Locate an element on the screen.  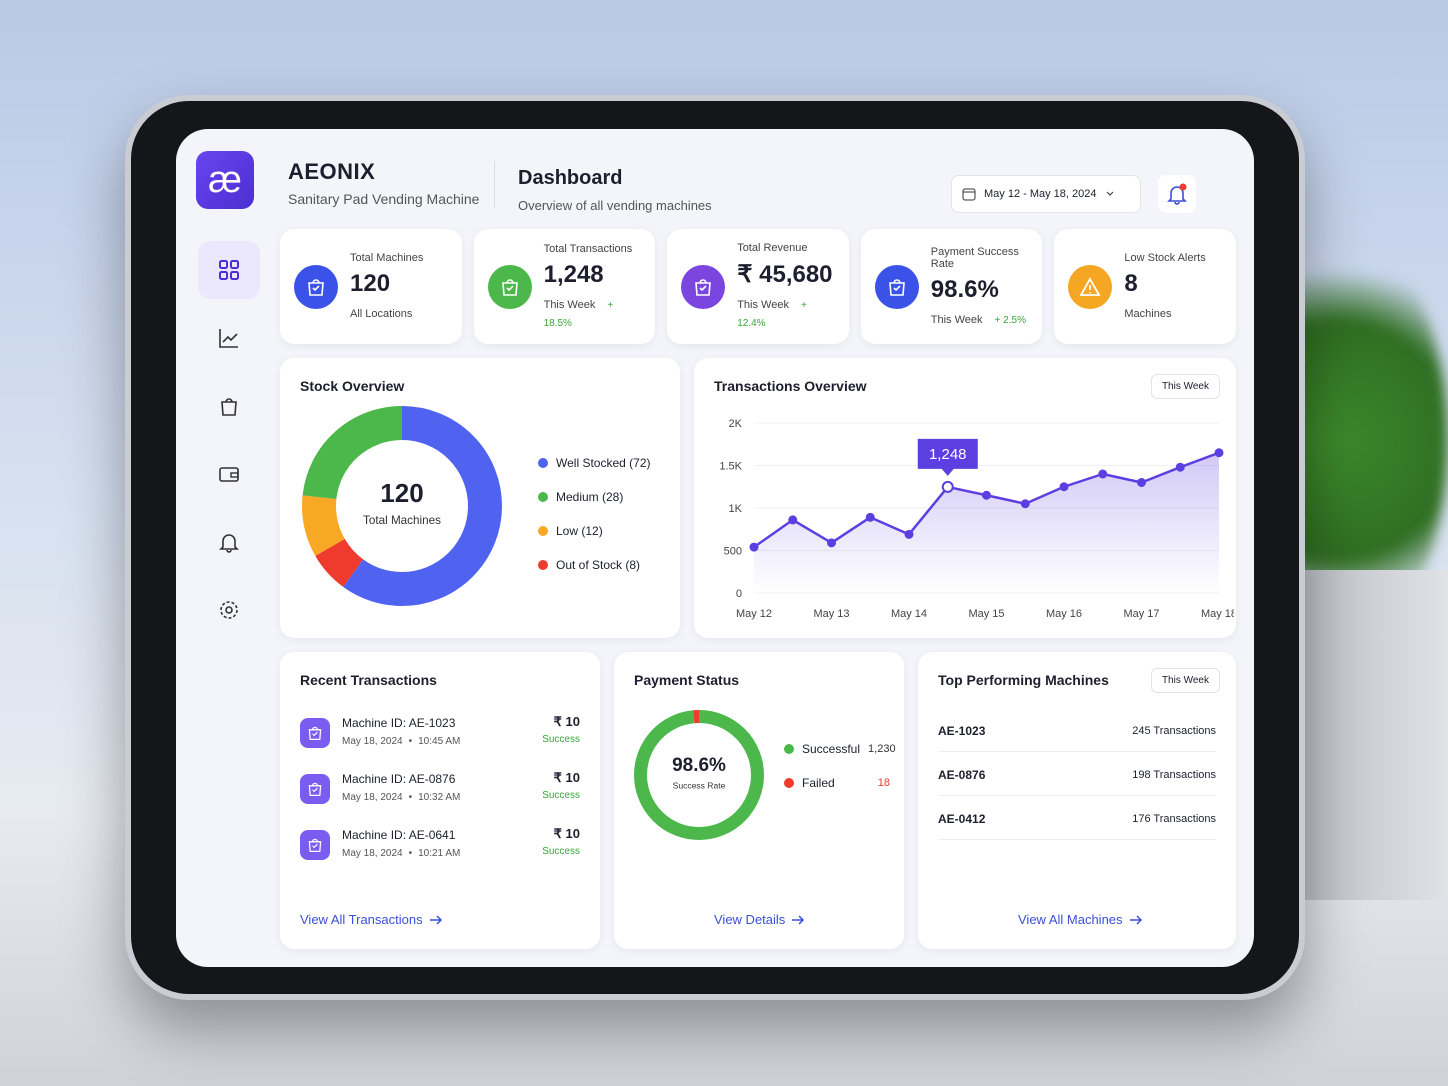
nav-wallet is located at coordinates (229, 474).